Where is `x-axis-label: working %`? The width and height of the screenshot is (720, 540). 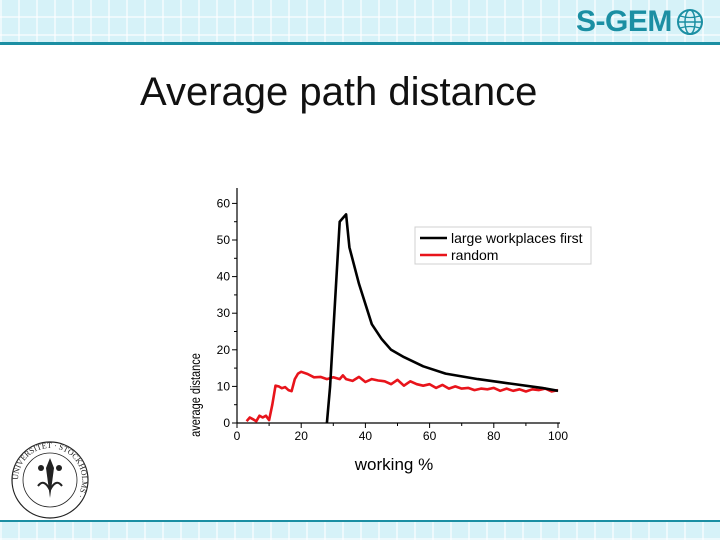
x-axis-label: working % is located at coordinates (393, 464).